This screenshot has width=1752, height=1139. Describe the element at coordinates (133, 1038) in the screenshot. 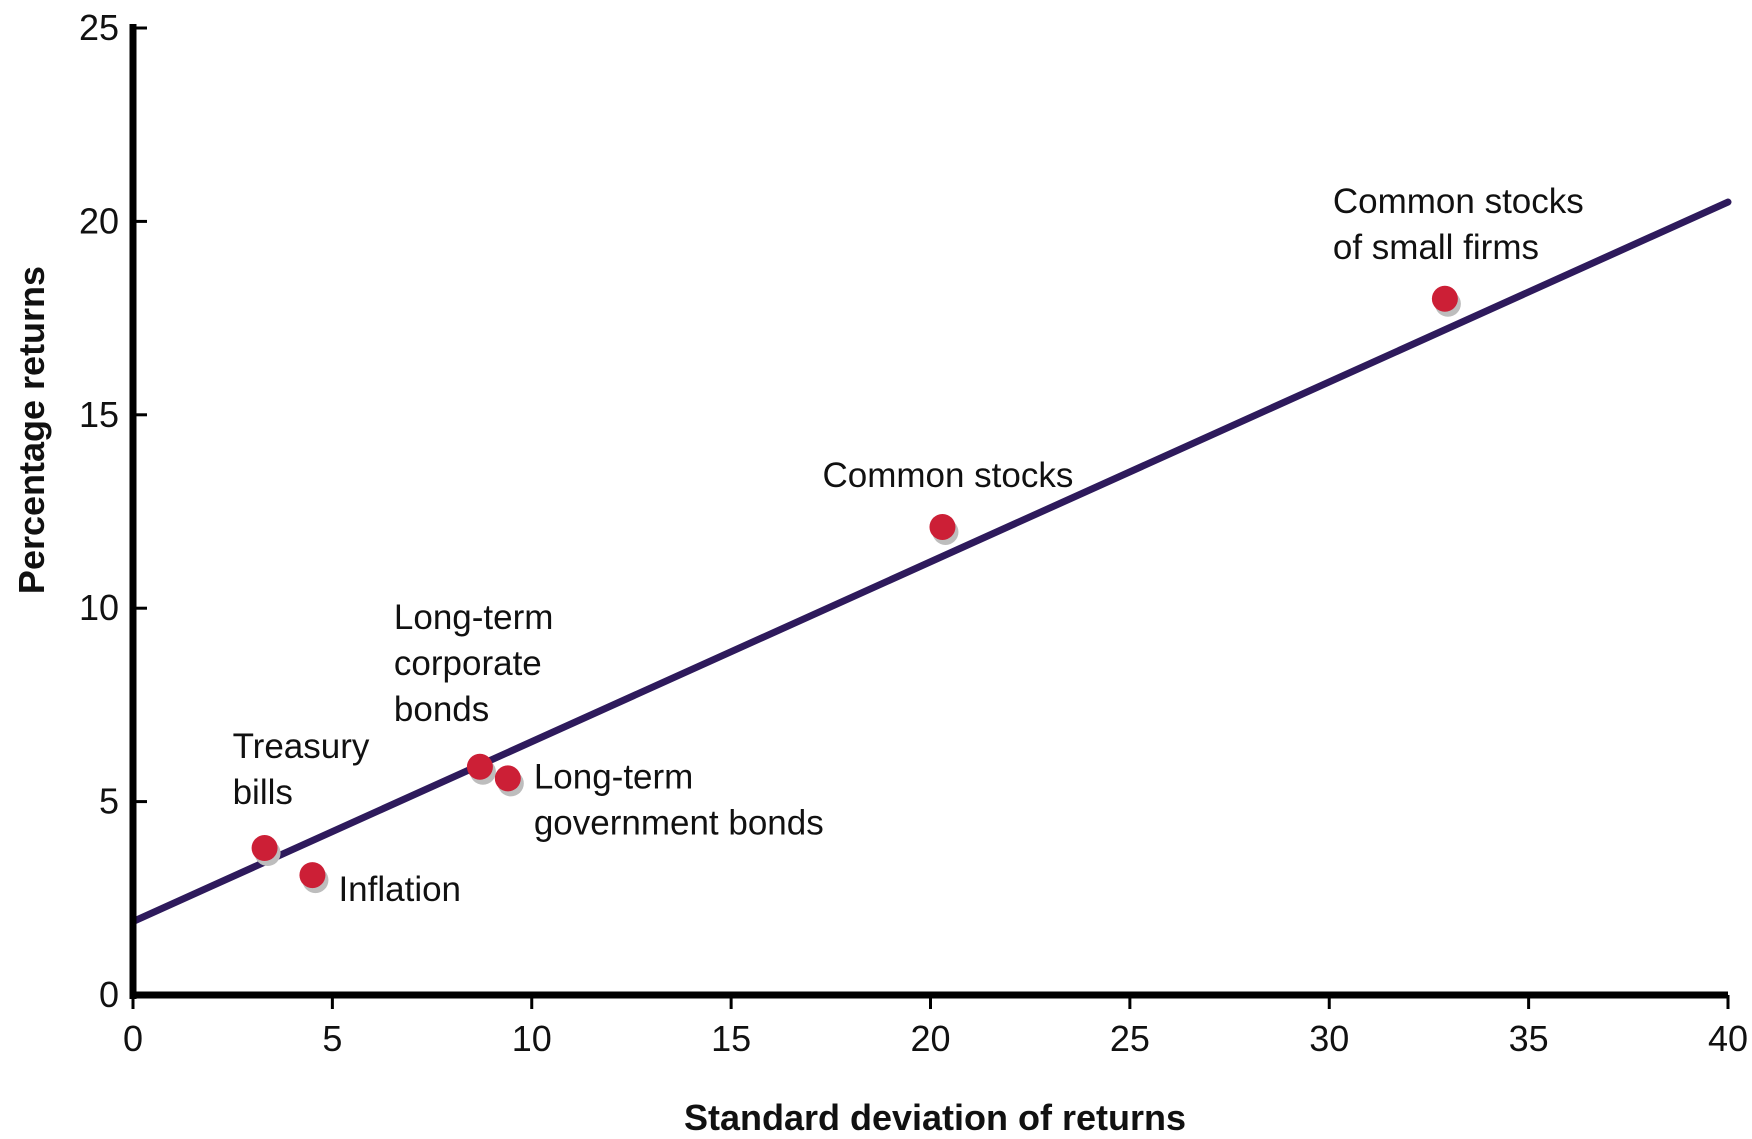

I see `x-tick-label: 0` at that location.